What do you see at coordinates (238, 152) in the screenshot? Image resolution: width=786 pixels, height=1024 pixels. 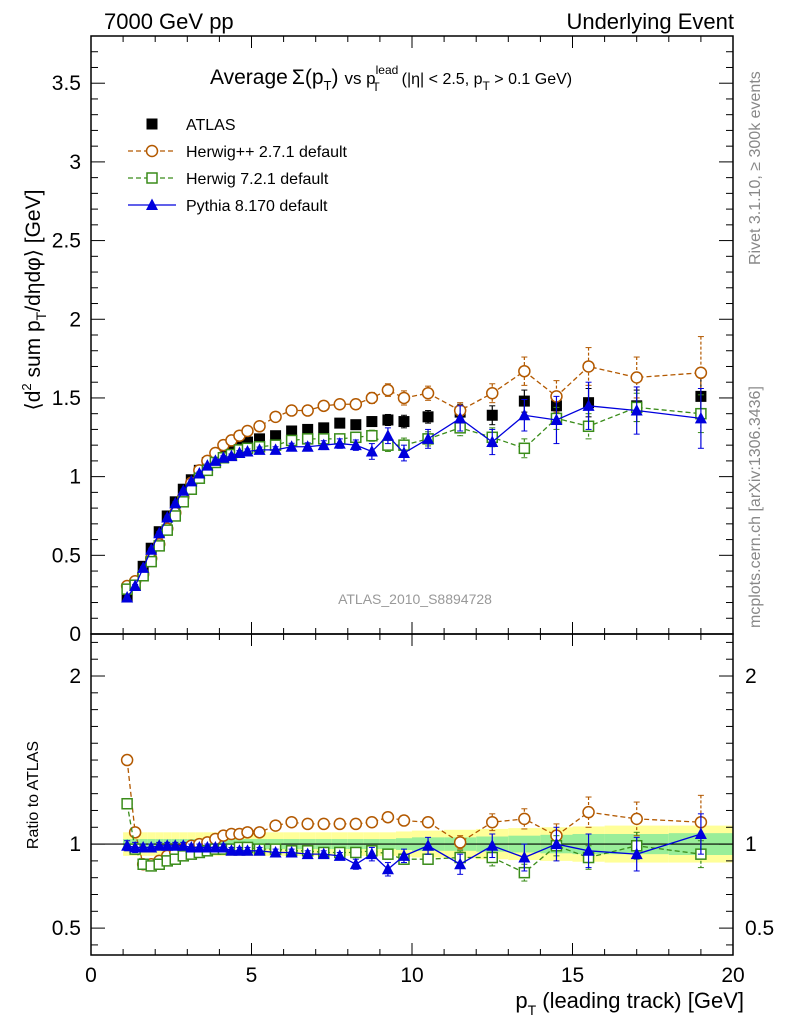 I see `legend-entry: Herwig++ 2.7.1 default` at bounding box center [238, 152].